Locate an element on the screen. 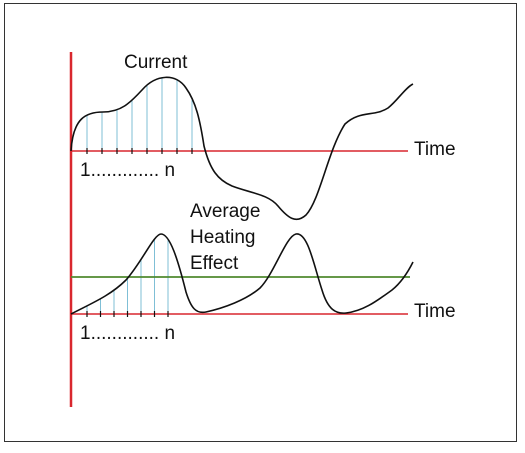 This screenshot has height=453, width=525. heating-effect-curve is located at coordinates (242, 274).